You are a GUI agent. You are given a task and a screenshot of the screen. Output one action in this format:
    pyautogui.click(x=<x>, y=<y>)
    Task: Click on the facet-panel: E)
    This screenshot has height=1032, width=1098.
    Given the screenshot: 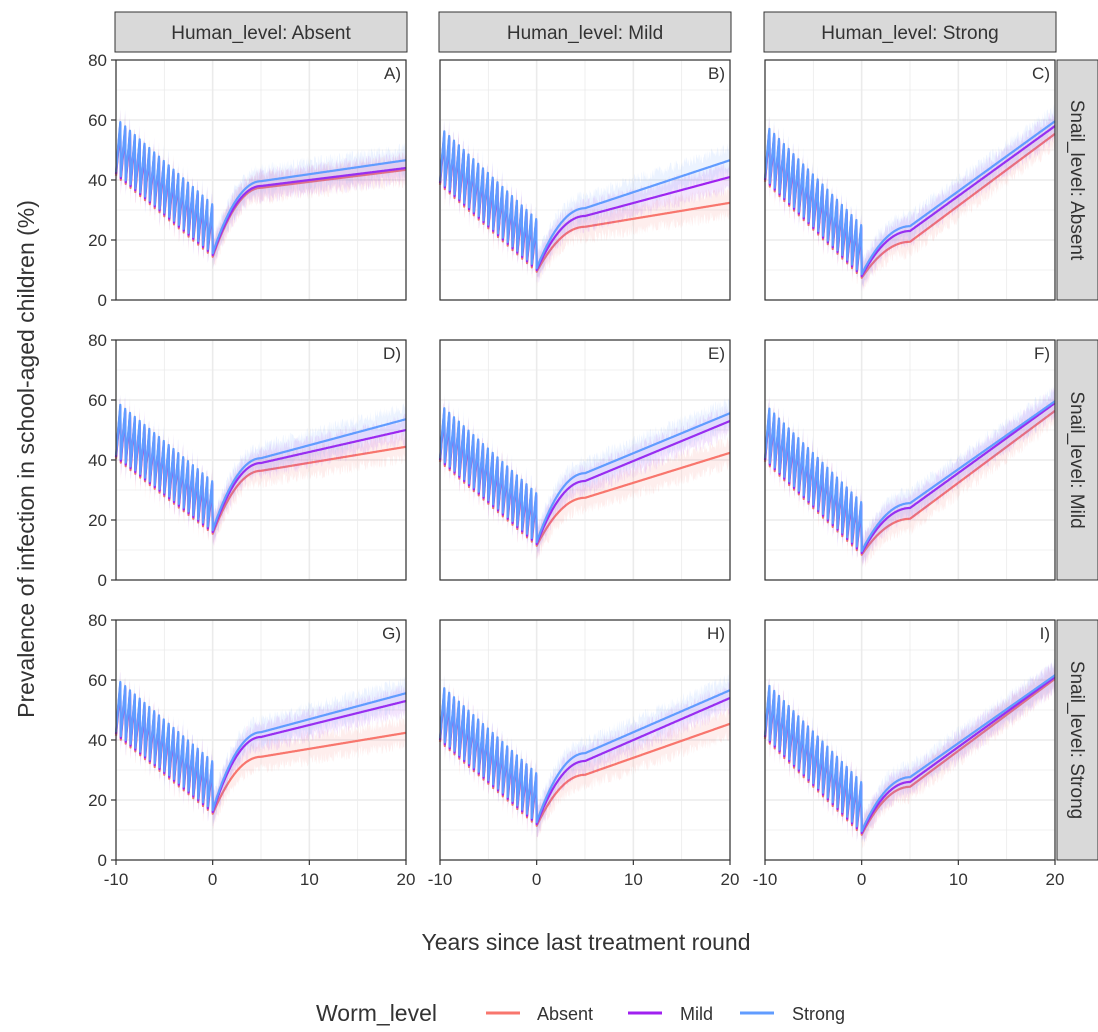 What is the action you would take?
    pyautogui.click(x=584, y=460)
    